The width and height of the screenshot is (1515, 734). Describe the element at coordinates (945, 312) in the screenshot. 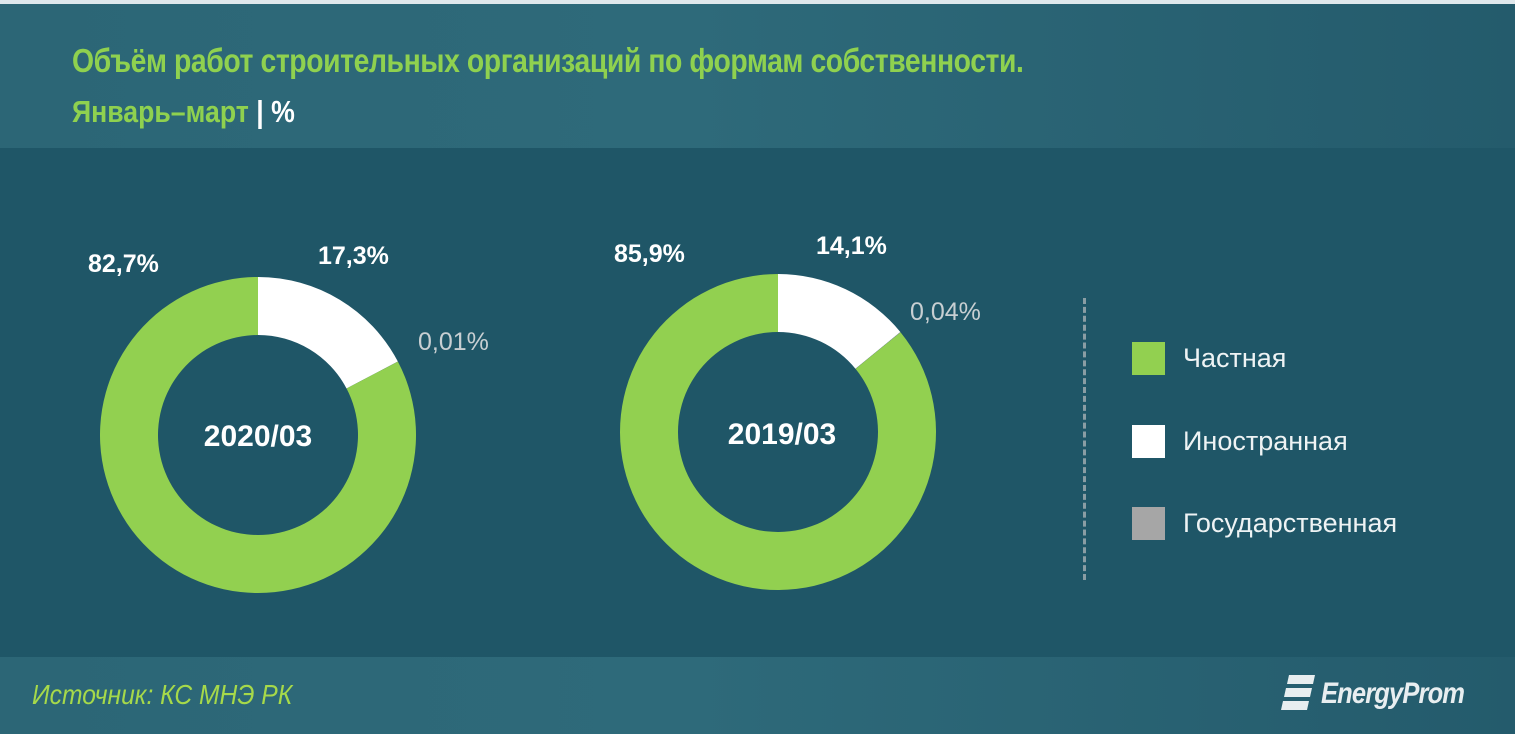

I see `label-state-2019: 0,04%` at that location.